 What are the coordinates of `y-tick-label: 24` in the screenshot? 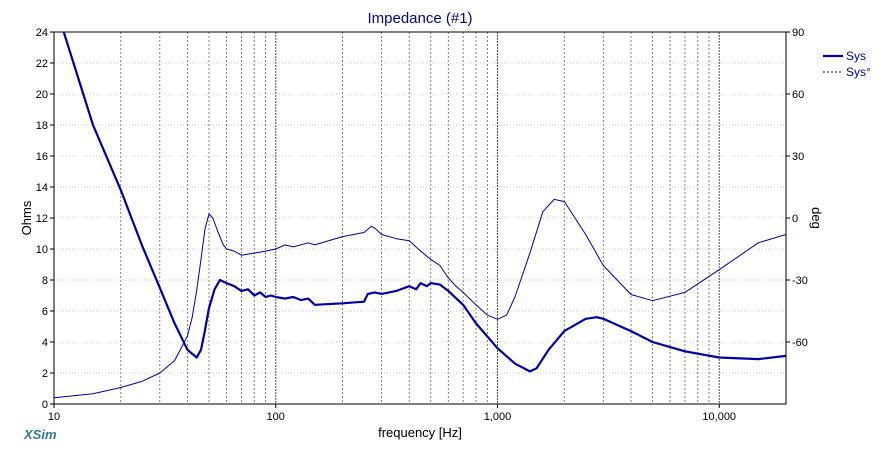 It's located at (42, 33).